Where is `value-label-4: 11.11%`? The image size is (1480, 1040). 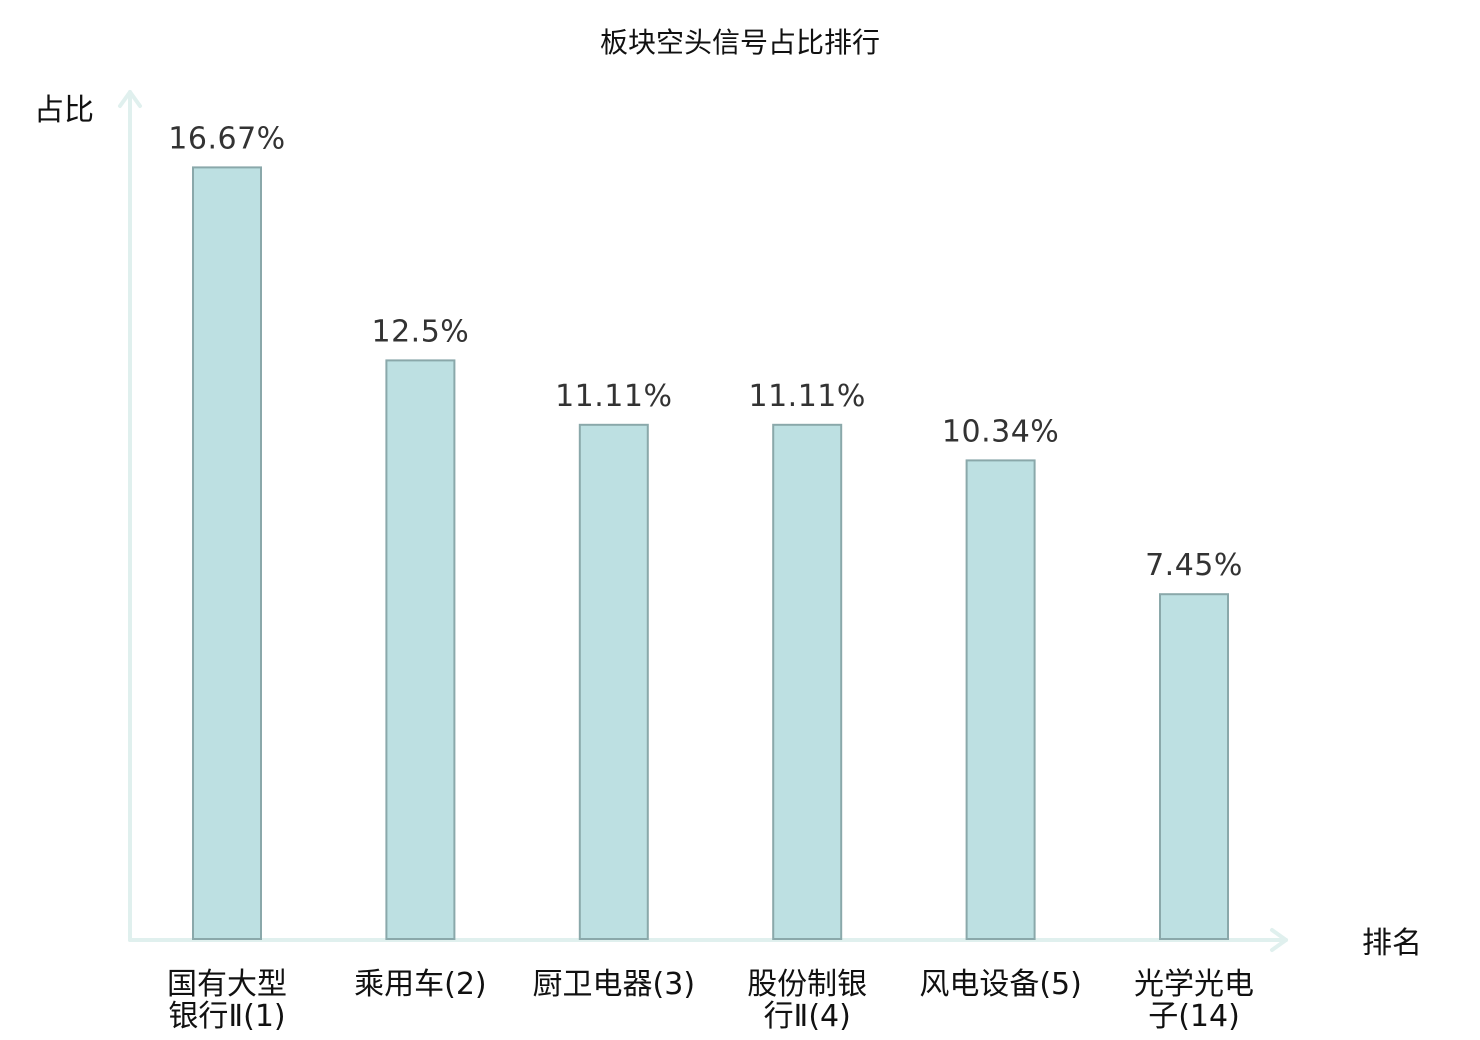 value-label-4: 11.11% is located at coordinates (807, 396).